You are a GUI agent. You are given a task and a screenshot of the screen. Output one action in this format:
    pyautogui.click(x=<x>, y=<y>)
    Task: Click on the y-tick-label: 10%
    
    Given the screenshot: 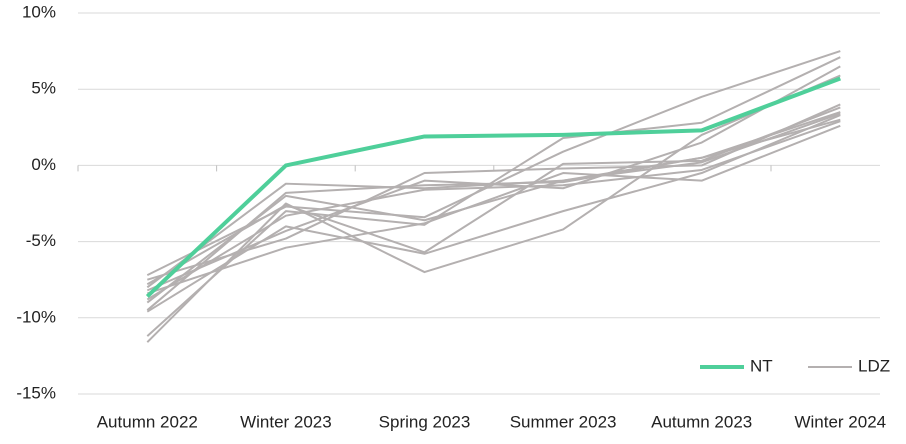 What is the action you would take?
    pyautogui.click(x=39, y=11)
    